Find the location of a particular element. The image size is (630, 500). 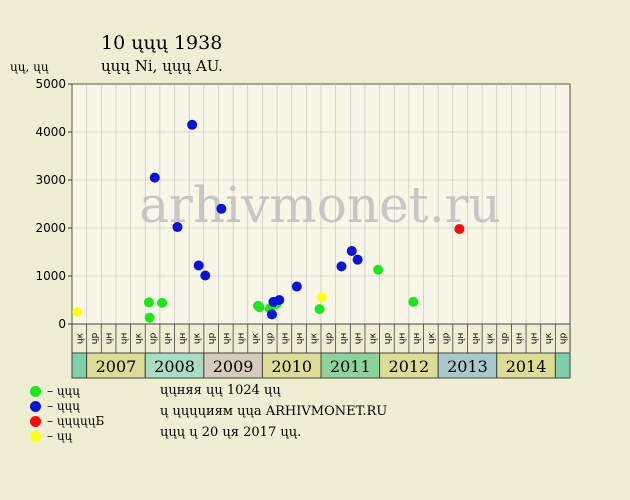

year-label: 2009 is located at coordinates (233, 366).